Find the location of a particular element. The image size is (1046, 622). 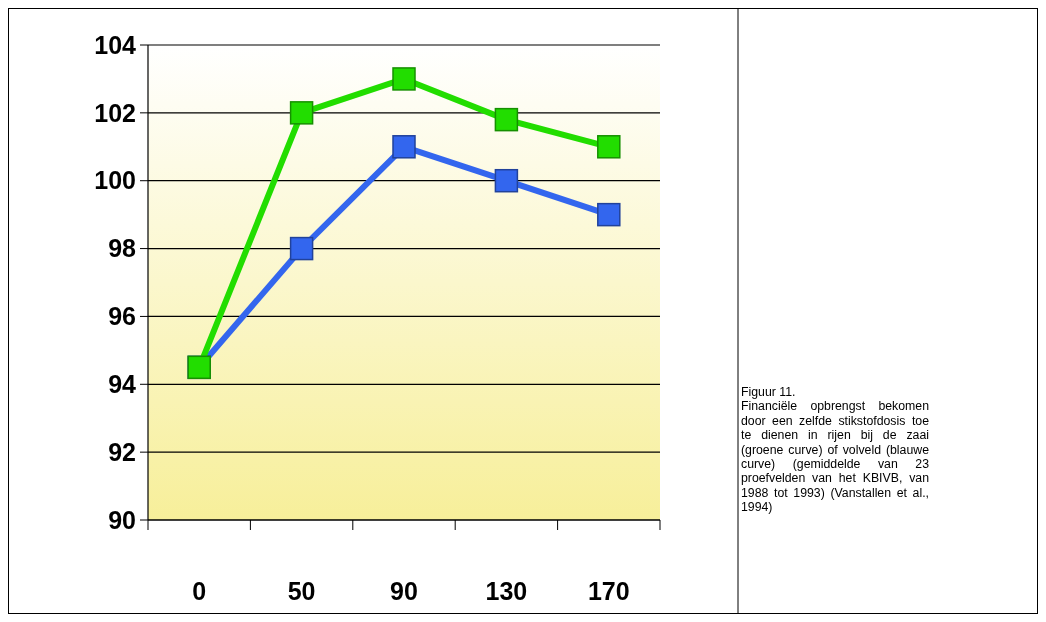

x-tick-label: 170 is located at coordinates (608, 591).